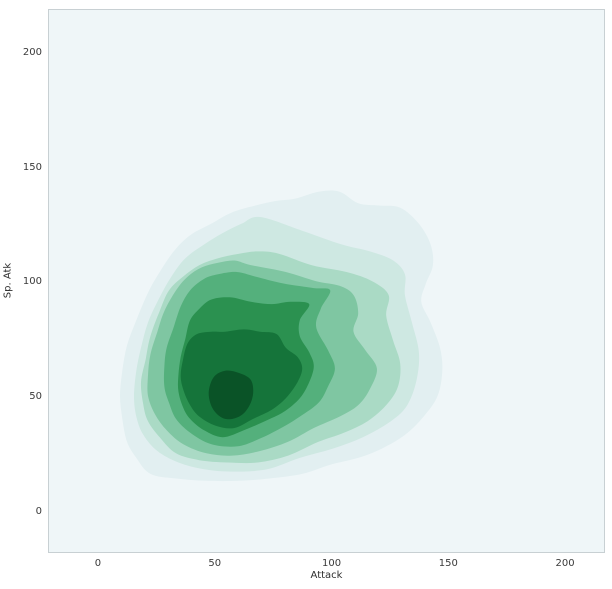 This screenshot has height=589, width=612. What do you see at coordinates (98, 563) in the screenshot?
I see `x-tick-label-0: 0` at bounding box center [98, 563].